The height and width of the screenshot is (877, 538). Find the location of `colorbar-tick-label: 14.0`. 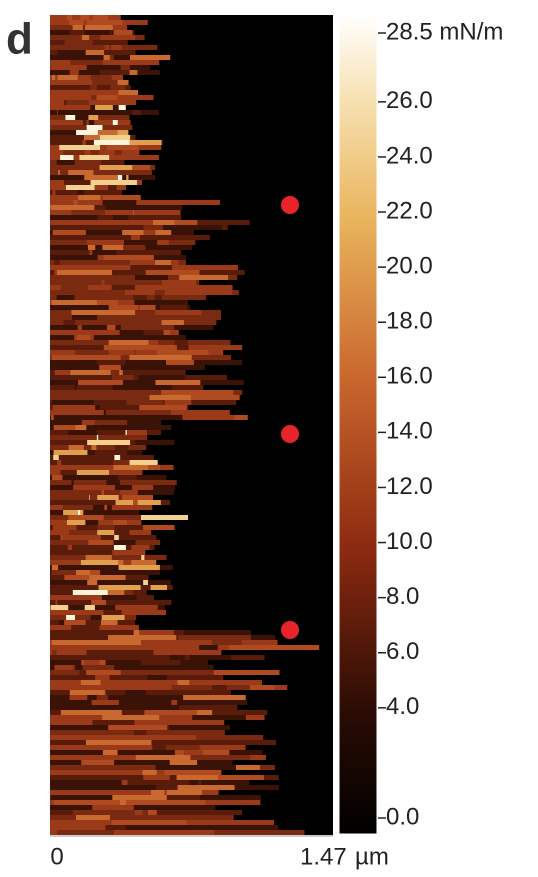

colorbar-tick-label: 14.0 is located at coordinates (409, 431).